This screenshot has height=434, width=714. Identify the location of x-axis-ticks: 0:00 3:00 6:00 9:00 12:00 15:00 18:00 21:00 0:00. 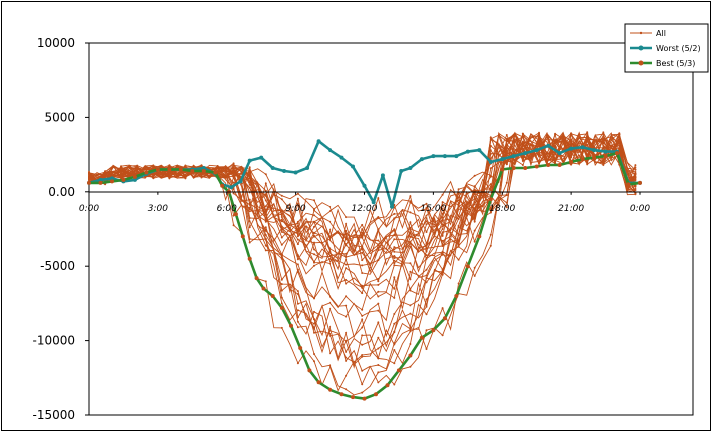
(364, 202).